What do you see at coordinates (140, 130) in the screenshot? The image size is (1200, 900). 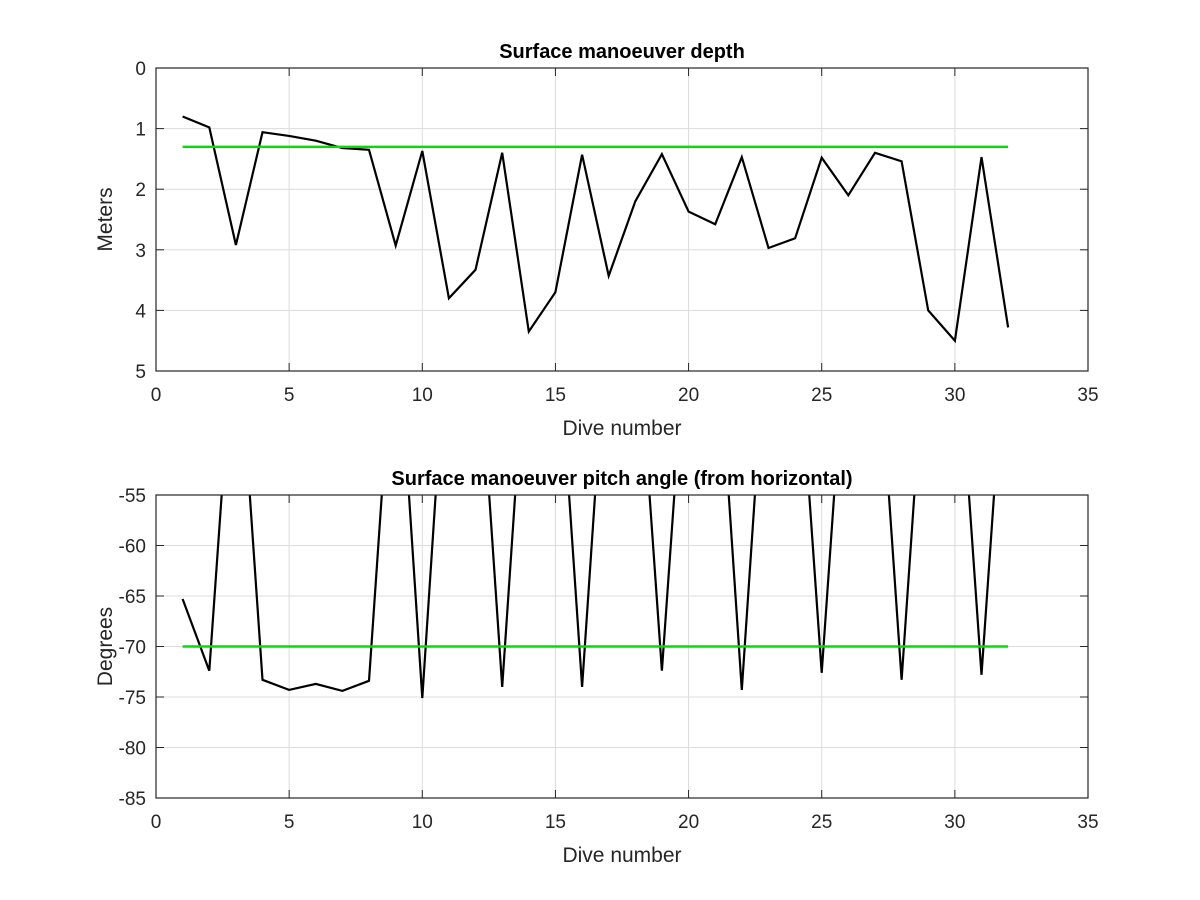 I see `plot-1-y-tick-label: 1` at bounding box center [140, 130].